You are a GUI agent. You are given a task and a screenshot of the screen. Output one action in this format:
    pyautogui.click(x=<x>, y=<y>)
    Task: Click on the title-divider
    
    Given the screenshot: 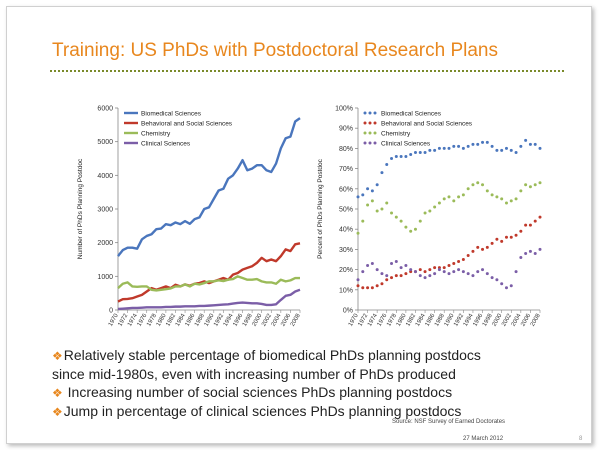 What is the action you would take?
    pyautogui.click(x=307, y=71)
    